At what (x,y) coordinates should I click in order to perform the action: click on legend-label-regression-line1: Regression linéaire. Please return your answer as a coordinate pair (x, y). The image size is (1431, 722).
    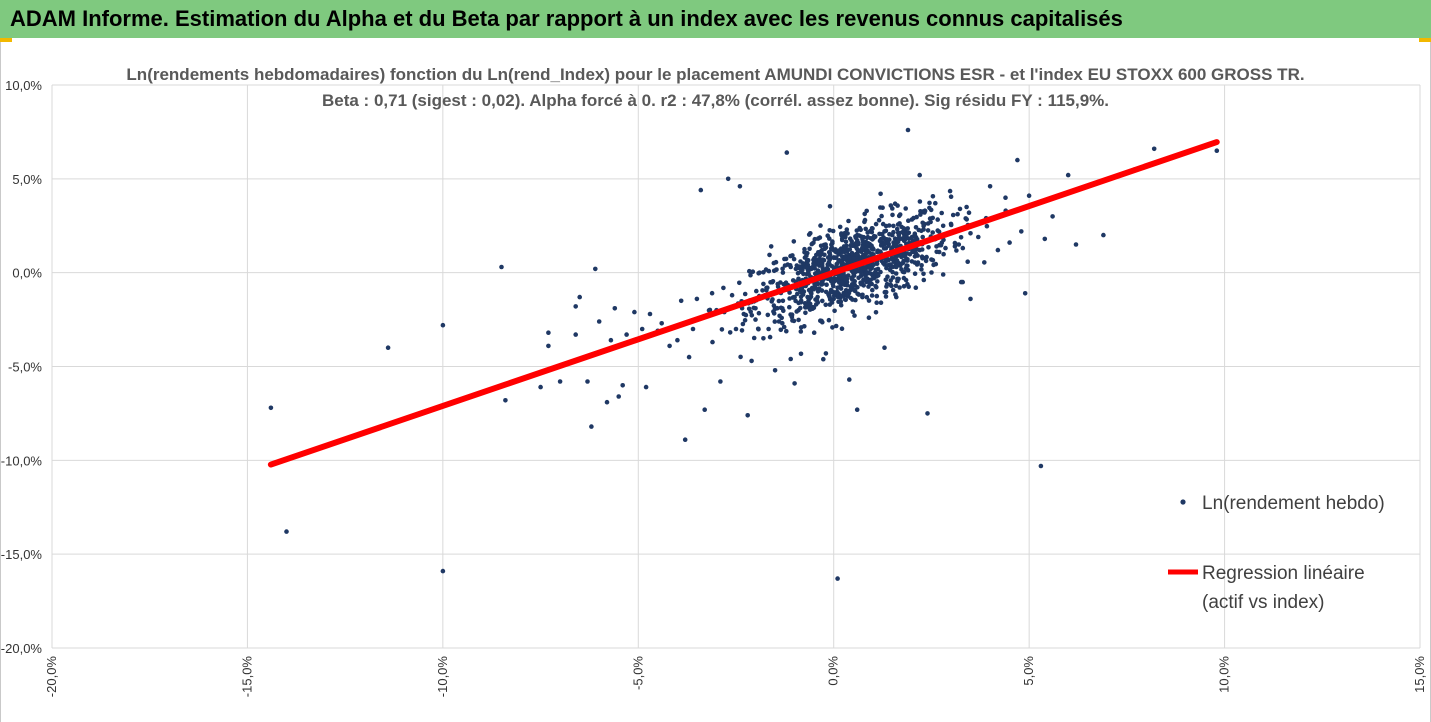
    Looking at the image, I should click on (1283, 573).